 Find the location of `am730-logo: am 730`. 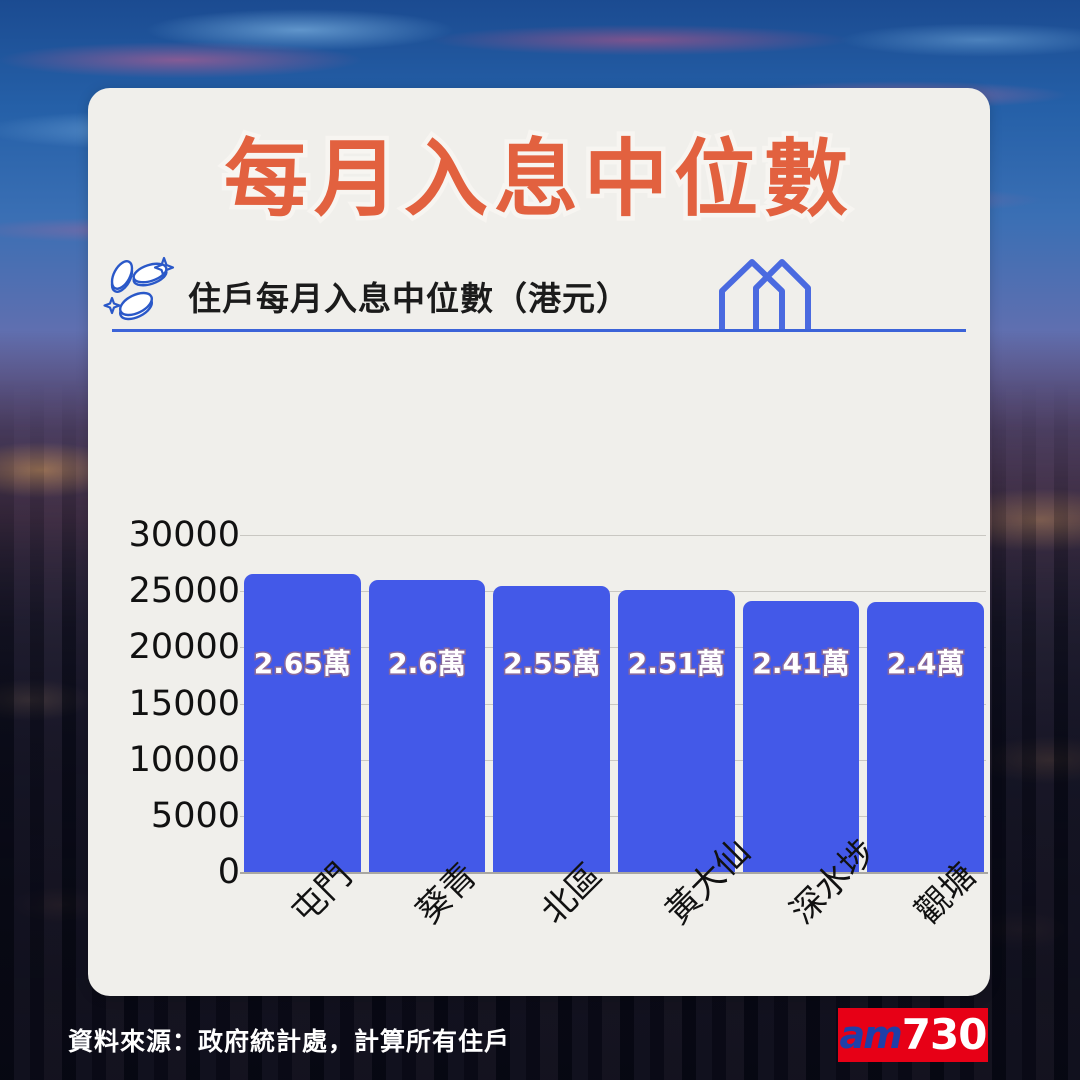

am730-logo: am 730 is located at coordinates (913, 1035).